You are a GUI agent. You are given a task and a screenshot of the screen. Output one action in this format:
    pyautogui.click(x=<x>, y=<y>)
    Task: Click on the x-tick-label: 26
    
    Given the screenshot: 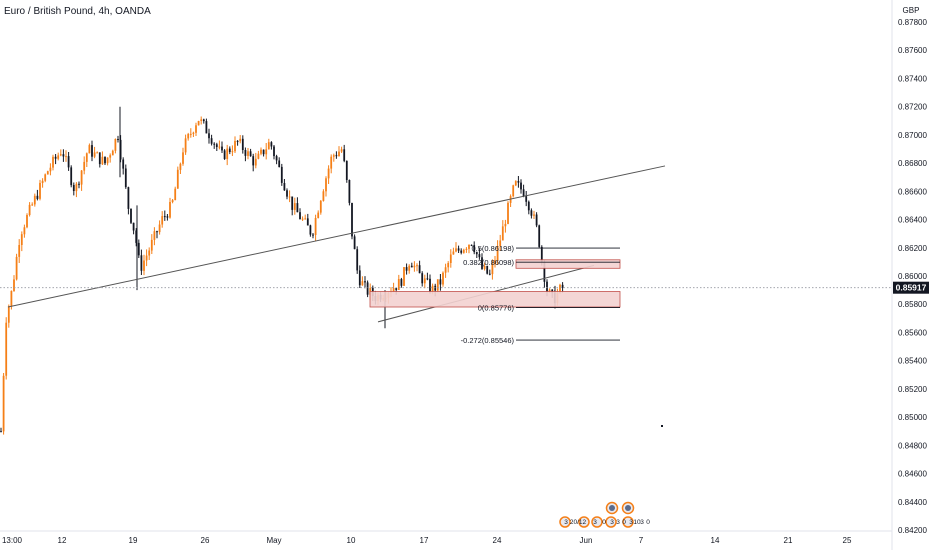 What is the action you would take?
    pyautogui.click(x=205, y=540)
    